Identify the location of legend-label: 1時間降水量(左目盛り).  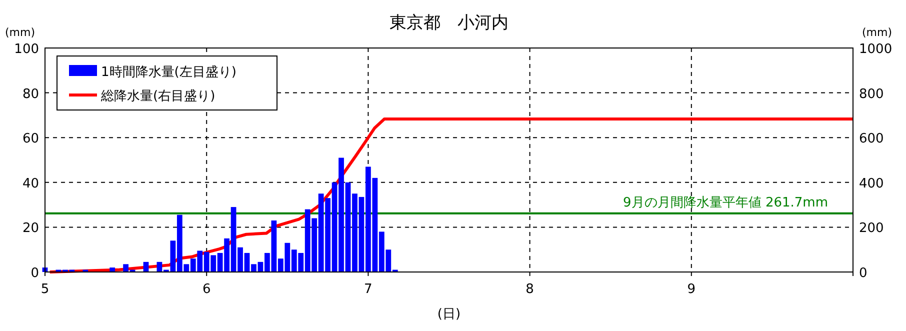
(168, 72).